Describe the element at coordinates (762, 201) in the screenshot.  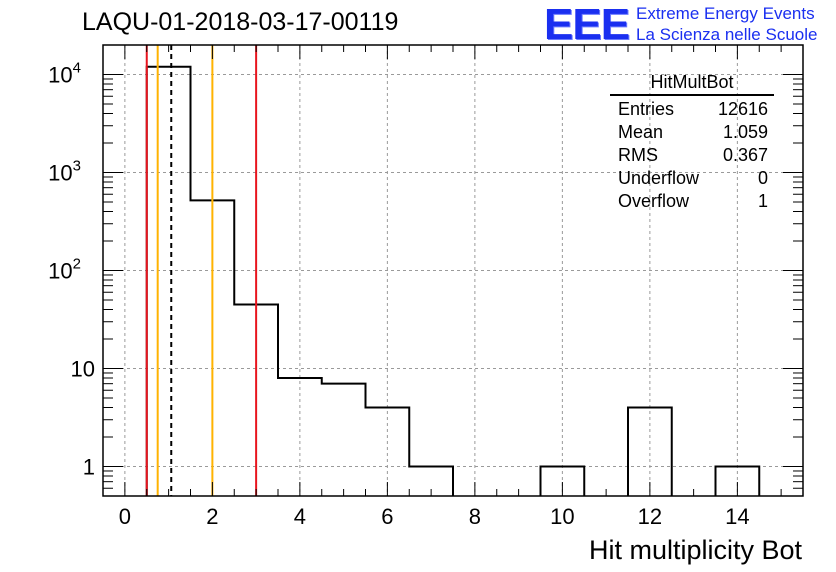
I see `stats-value: 1` at that location.